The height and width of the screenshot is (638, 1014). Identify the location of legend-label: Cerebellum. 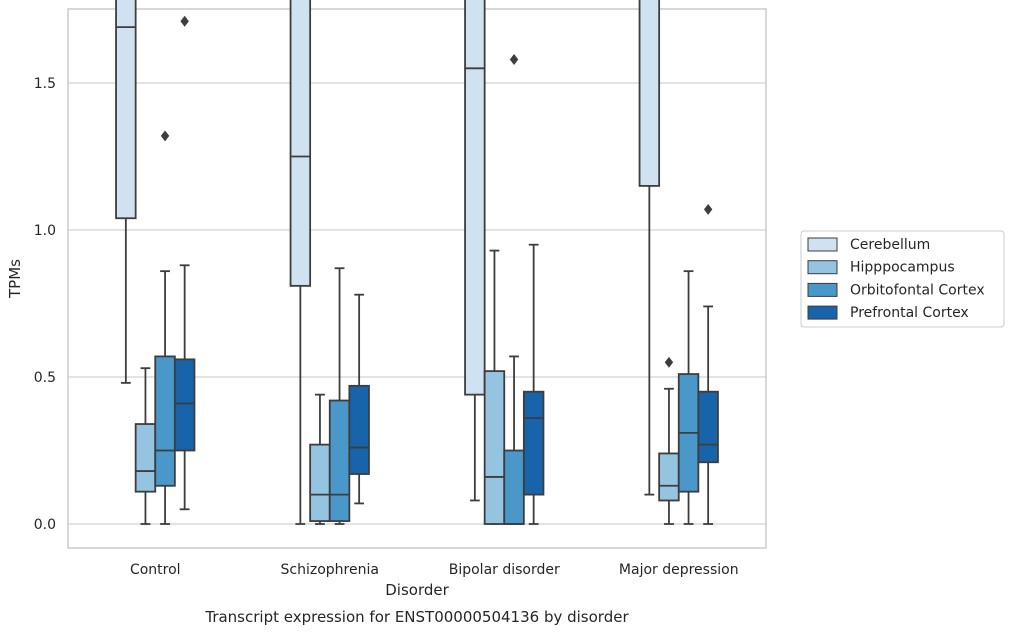
(890, 245).